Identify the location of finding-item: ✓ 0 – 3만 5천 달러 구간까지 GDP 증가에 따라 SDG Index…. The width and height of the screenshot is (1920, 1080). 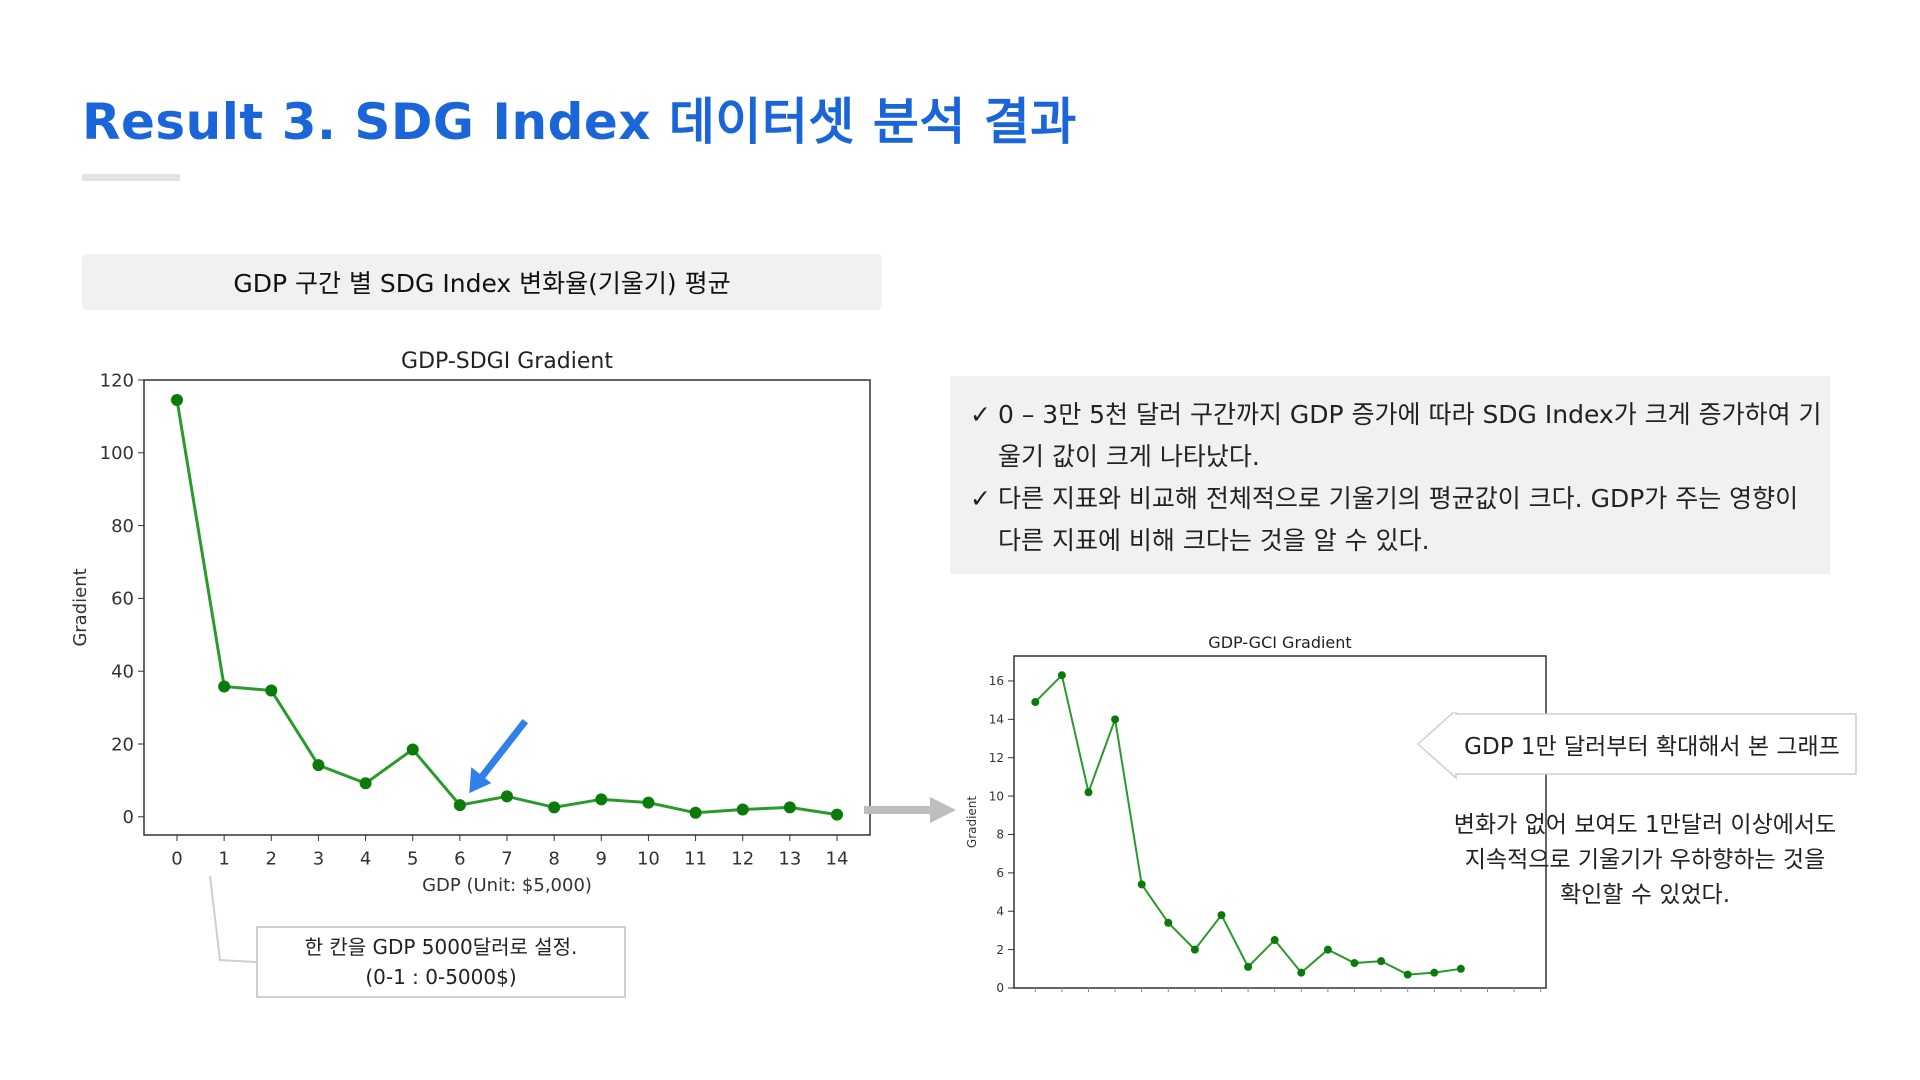
(1399, 436).